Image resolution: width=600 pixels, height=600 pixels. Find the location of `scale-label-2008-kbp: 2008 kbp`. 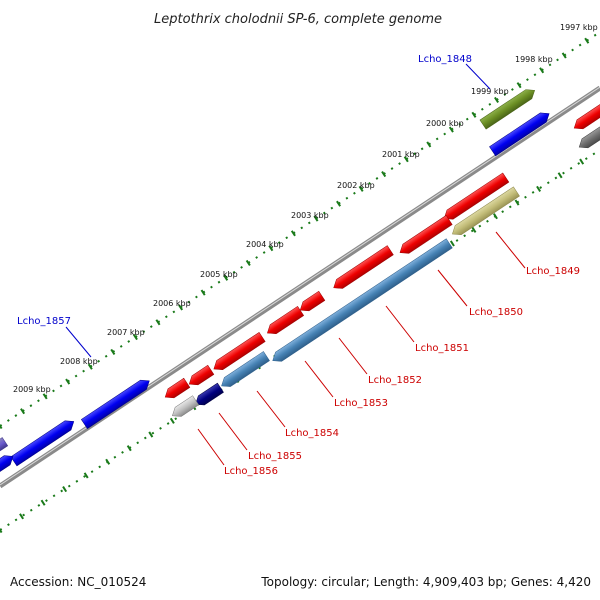

scale-label-2008-kbp: 2008 kbp is located at coordinates (79, 361).